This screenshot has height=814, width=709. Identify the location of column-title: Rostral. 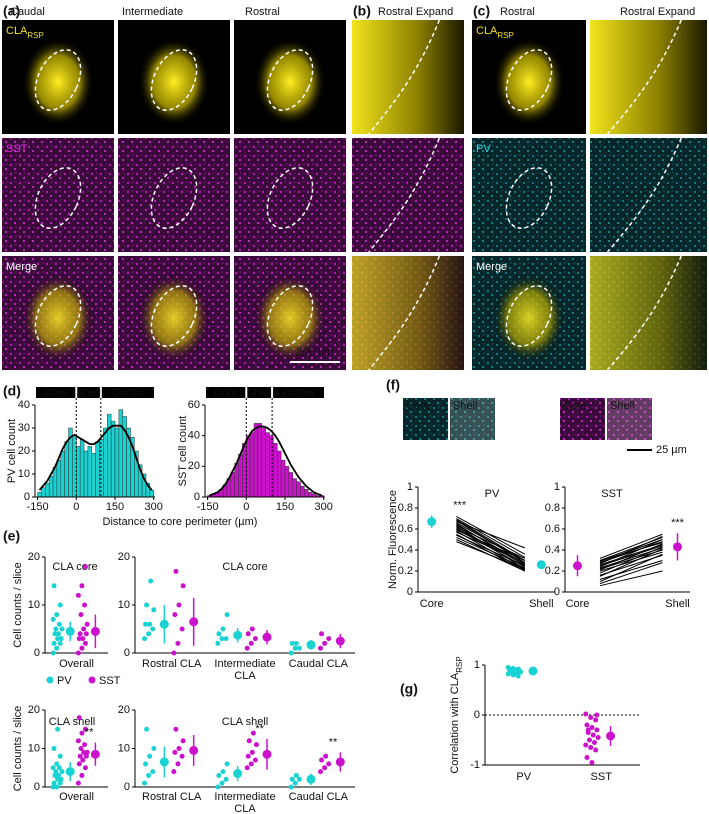
(517, 12).